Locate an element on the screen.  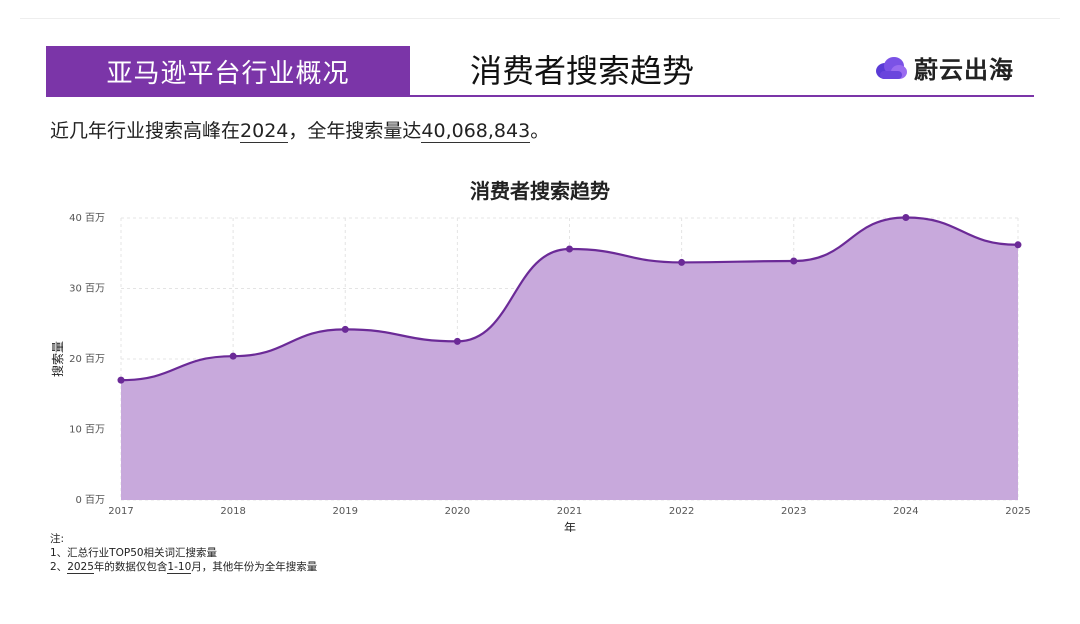
x-axis-title: 年 is located at coordinates (570, 526).